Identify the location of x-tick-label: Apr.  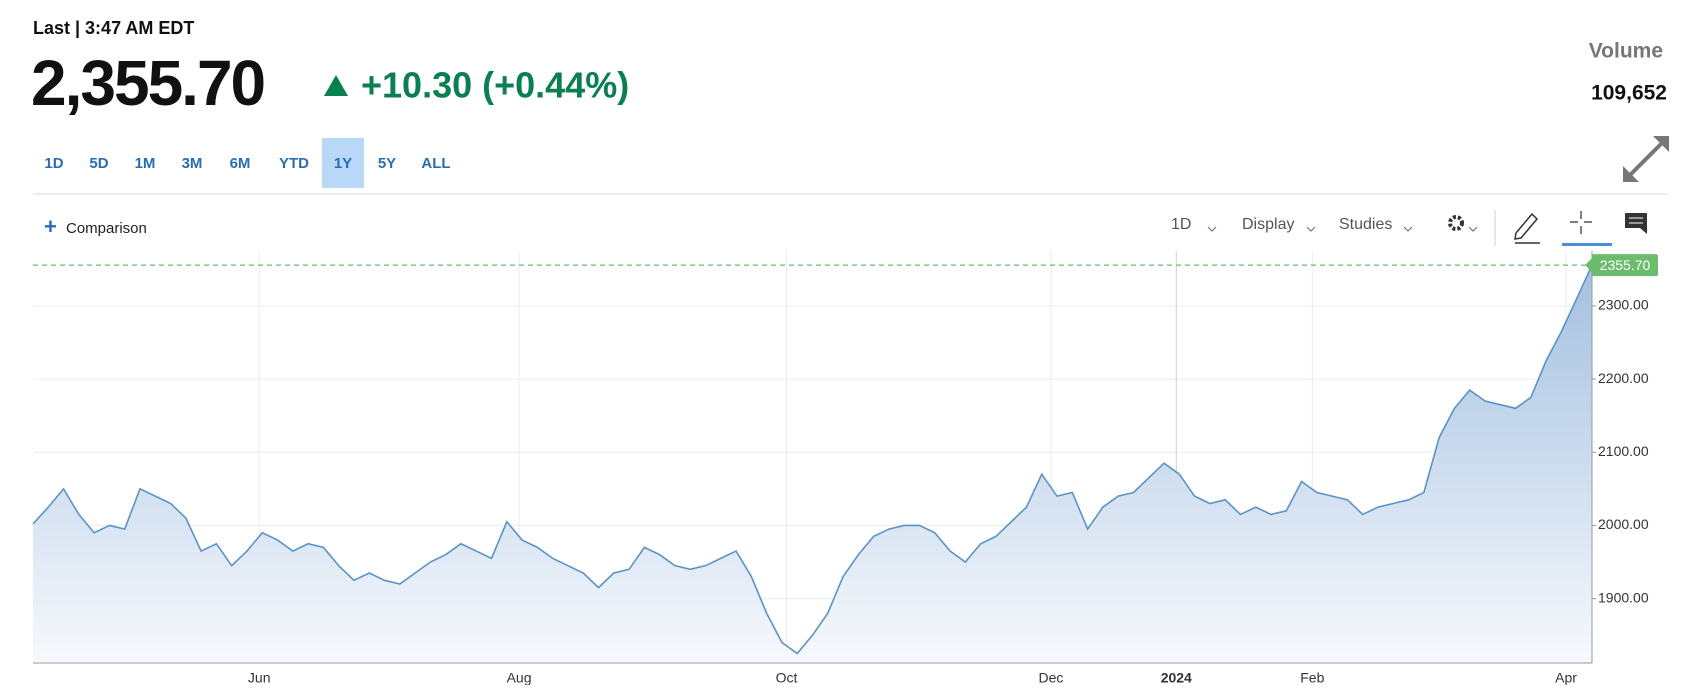
(1566, 677).